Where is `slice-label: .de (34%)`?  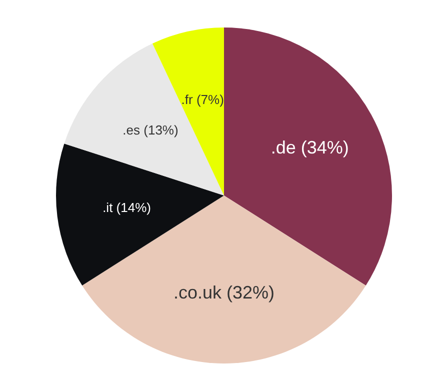 slice-label: .de (34%) is located at coordinates (309, 147).